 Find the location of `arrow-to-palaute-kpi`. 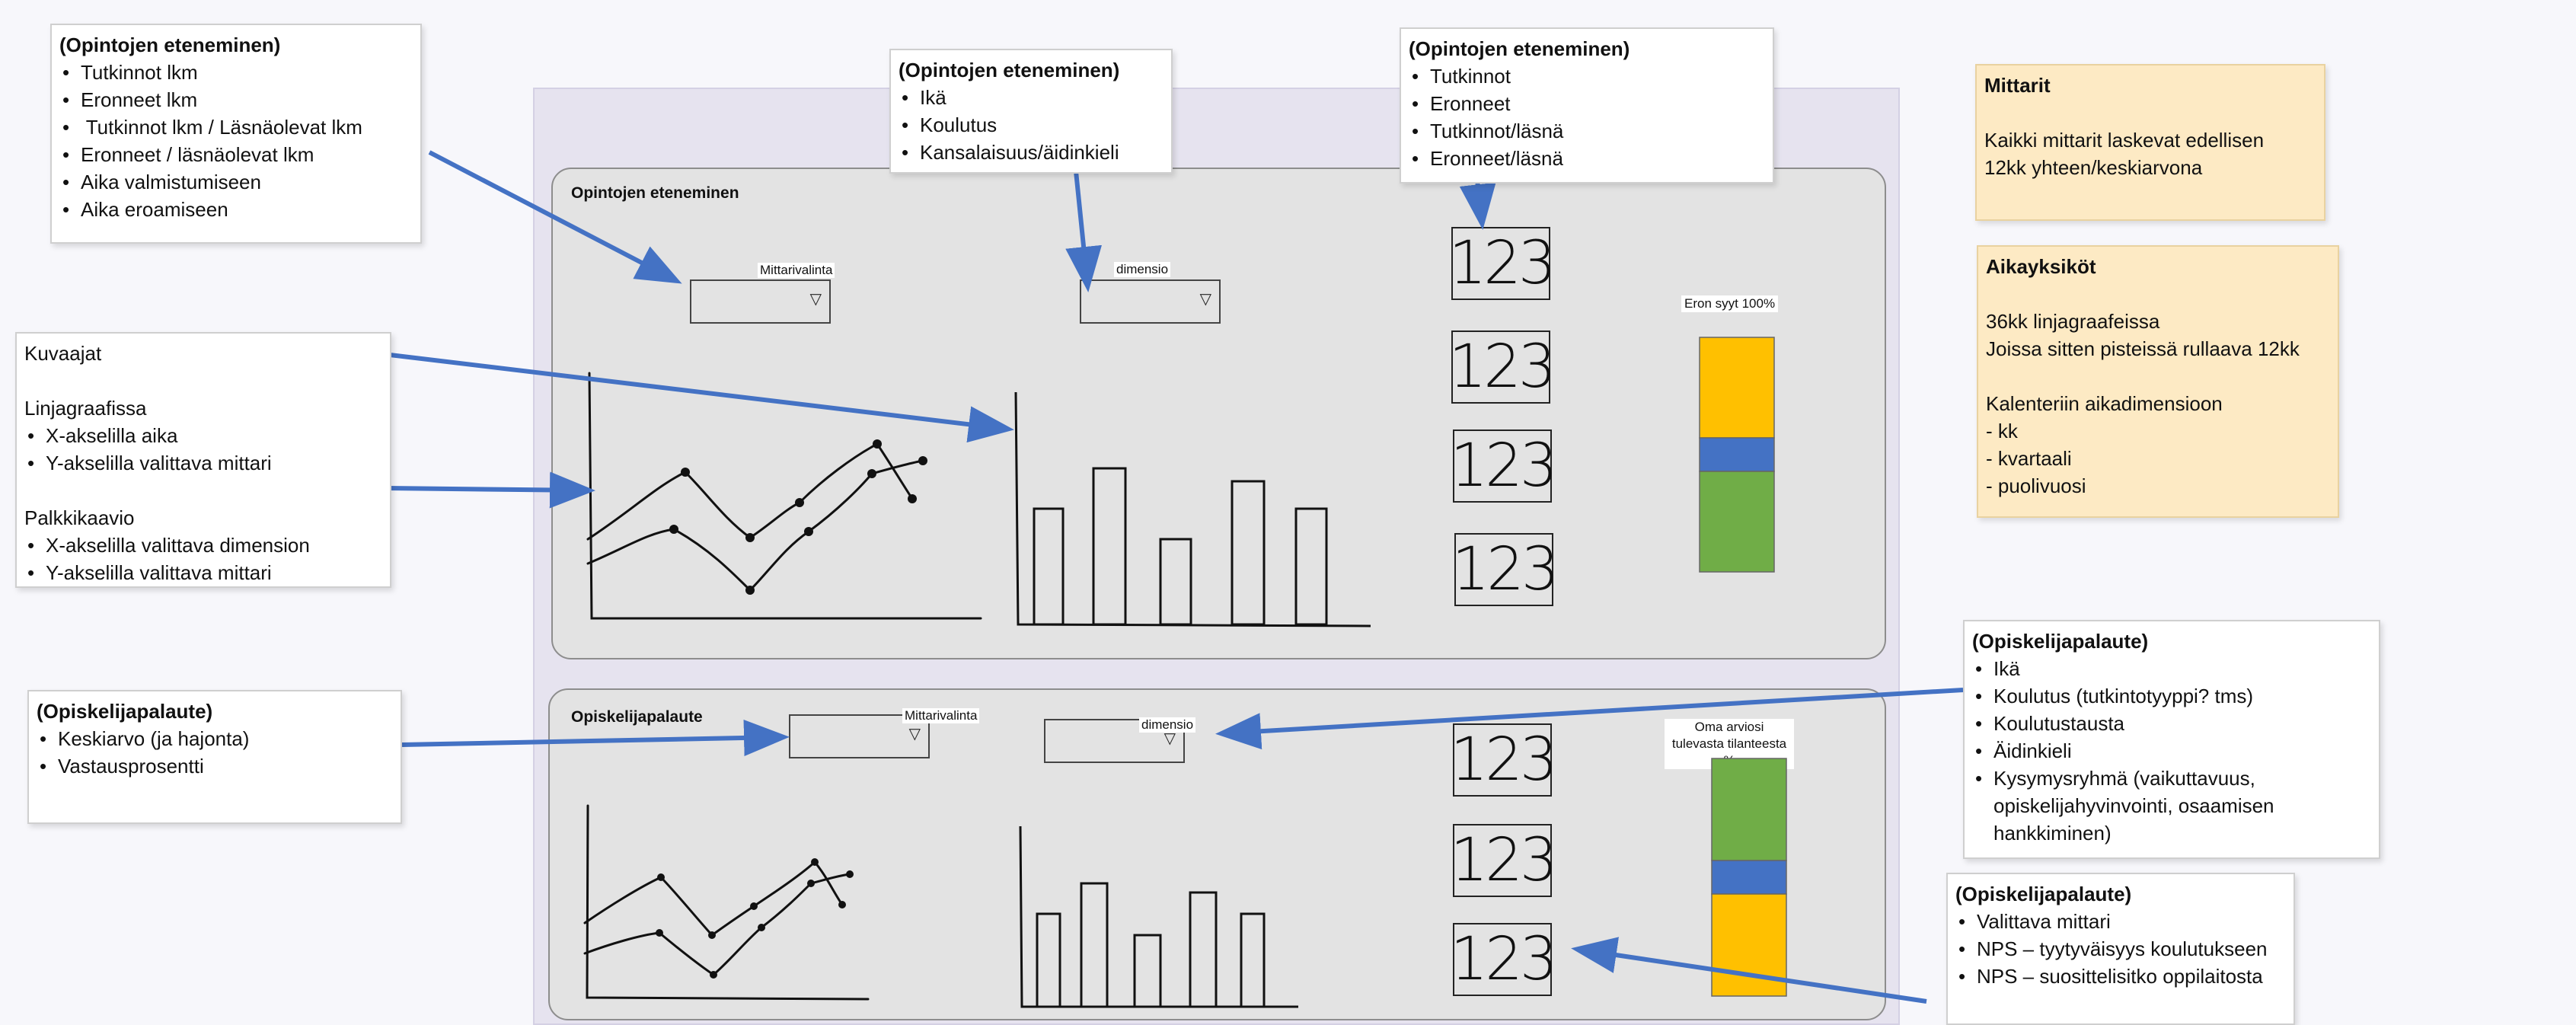

arrow-to-palaute-kpi is located at coordinates (1749, 970).